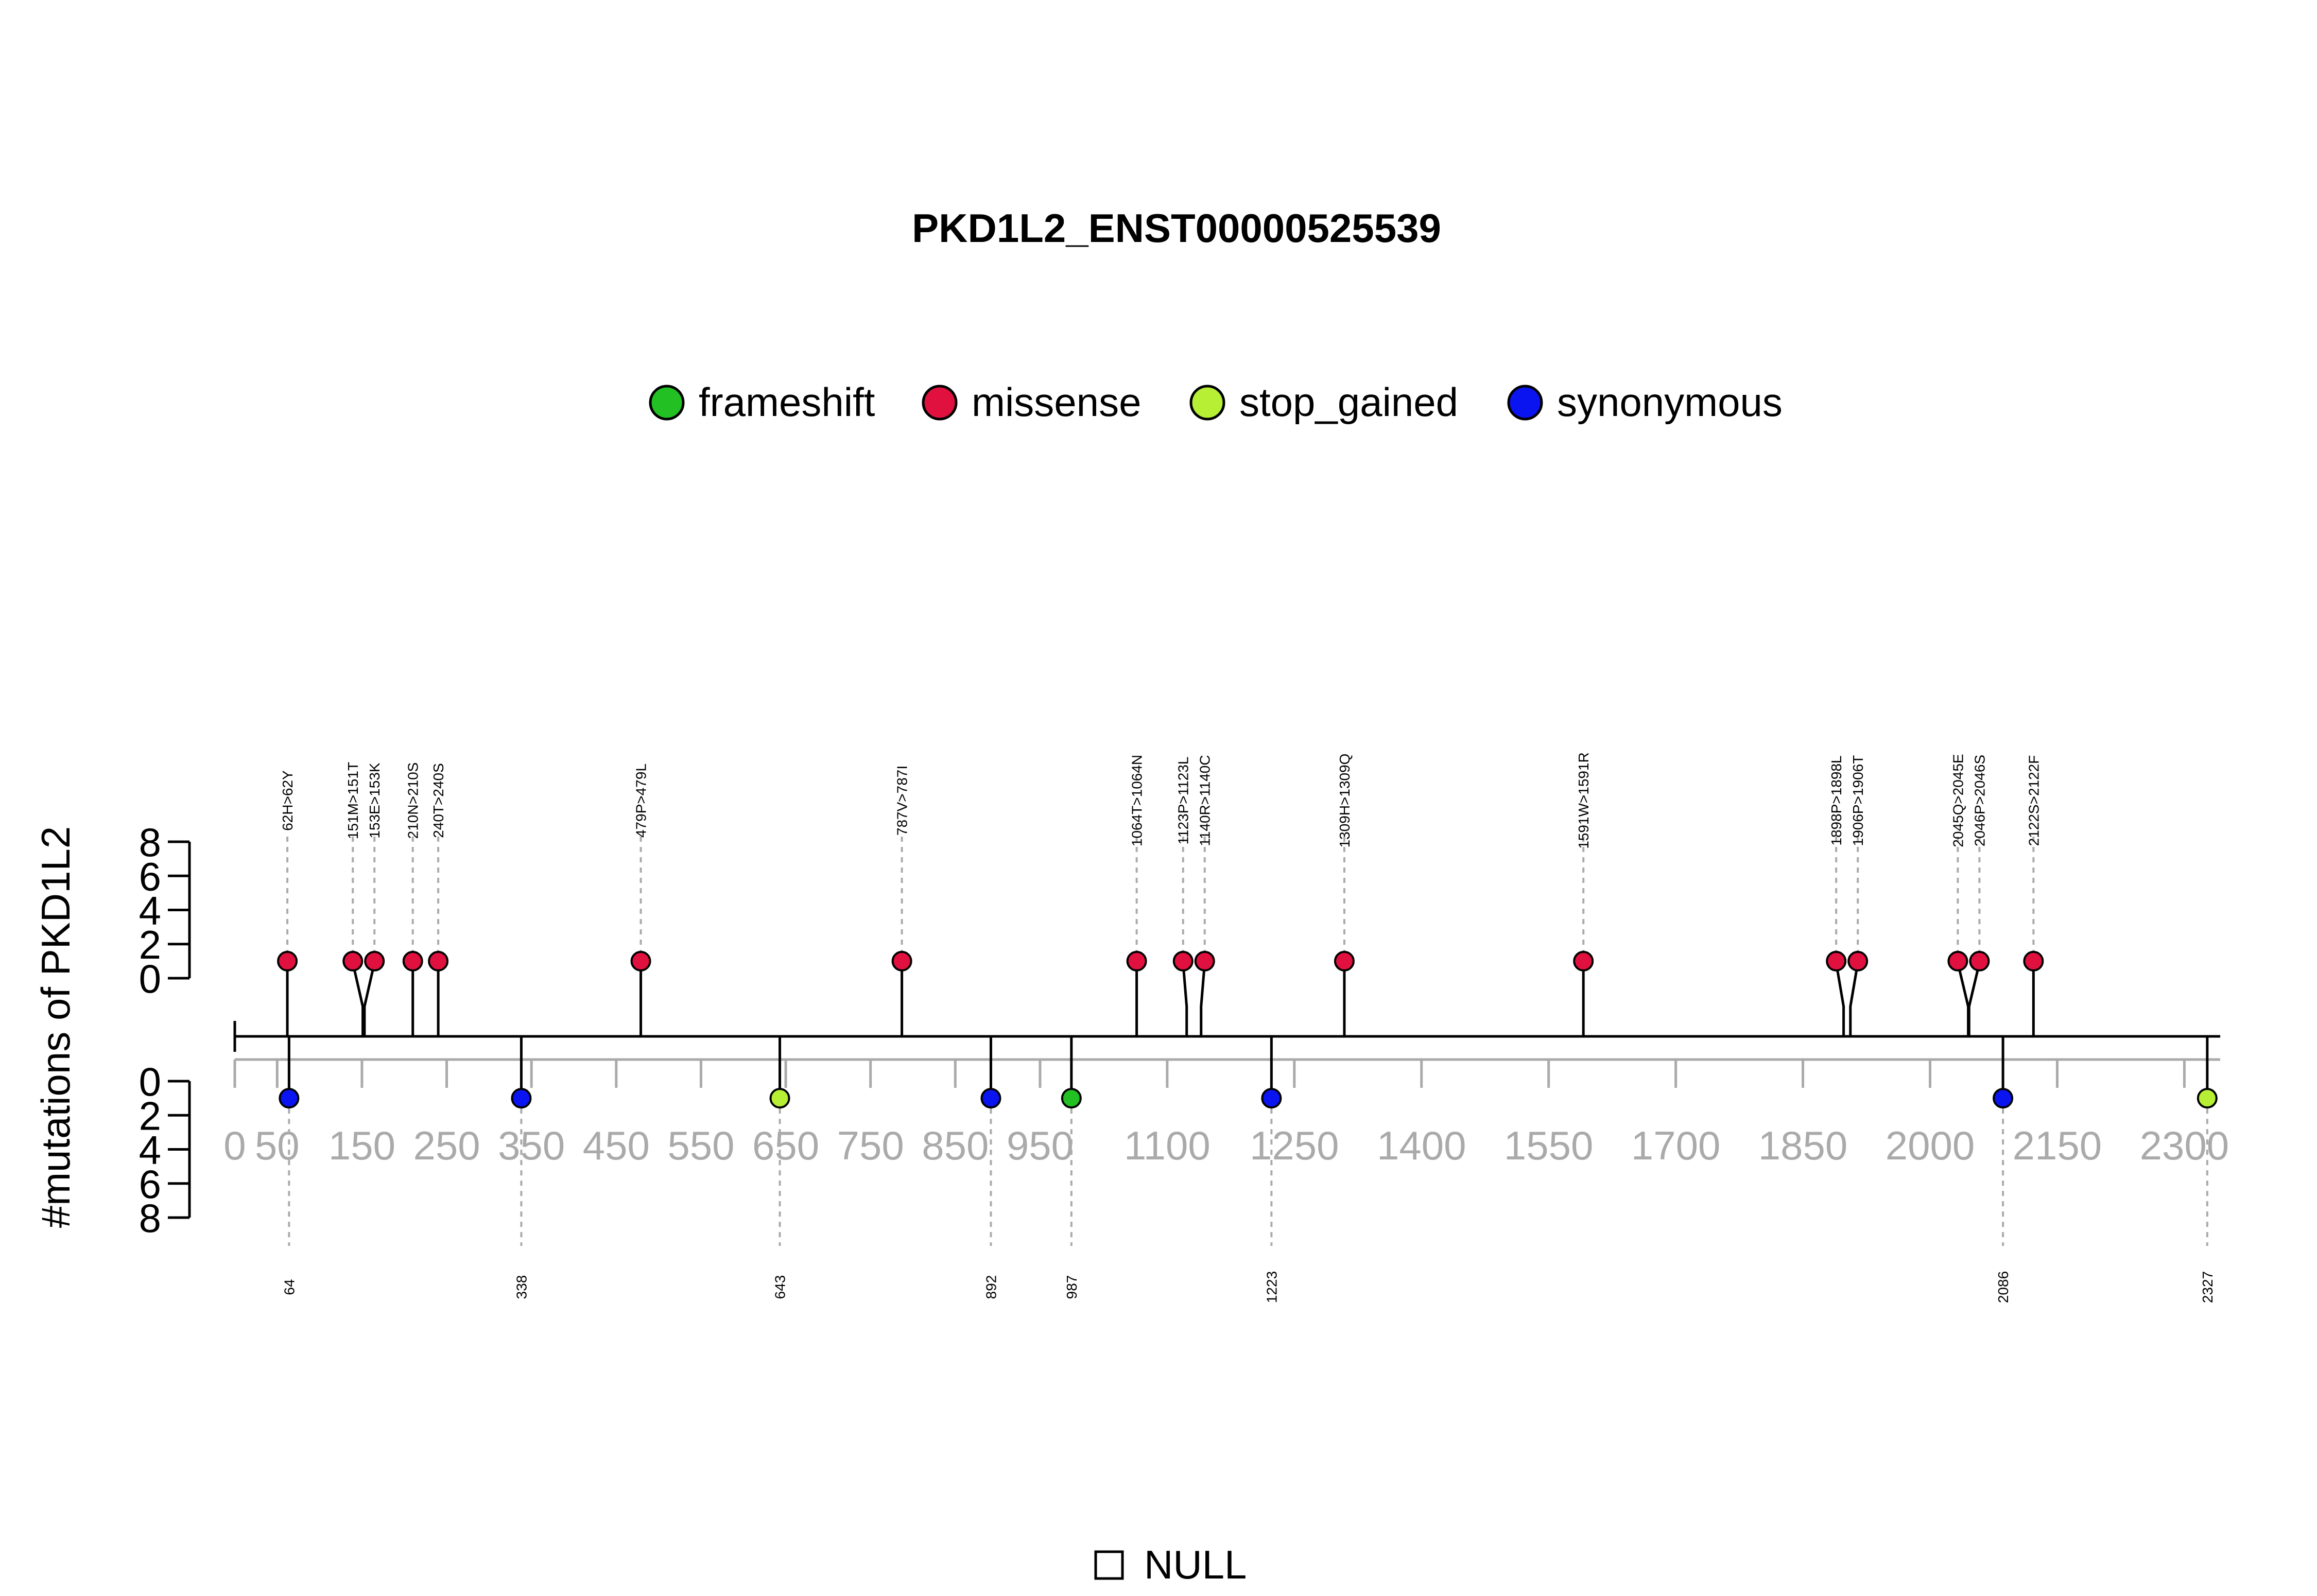 This screenshot has height=1596, width=2317. Describe the element at coordinates (150, 1184) in the screenshot. I see `lower-y-tick-label-6: 6` at that location.